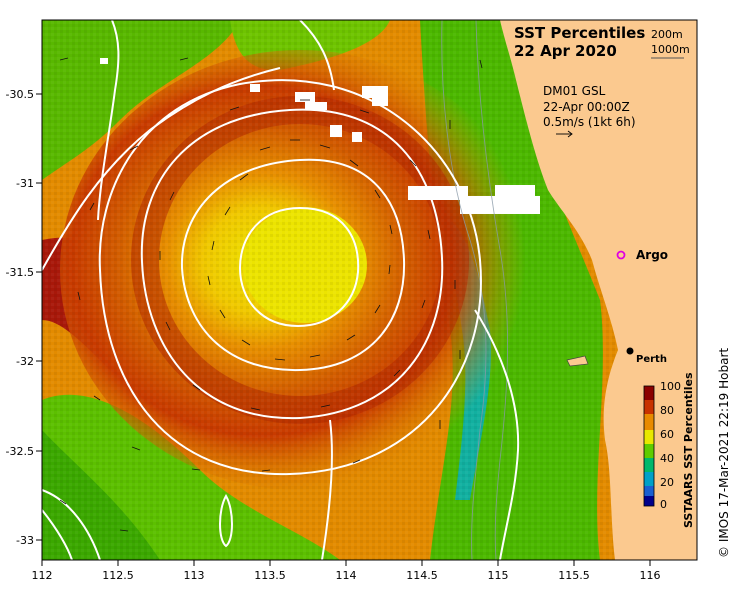  I want to click on colorbar-tick-0: 0, so click(663, 504).